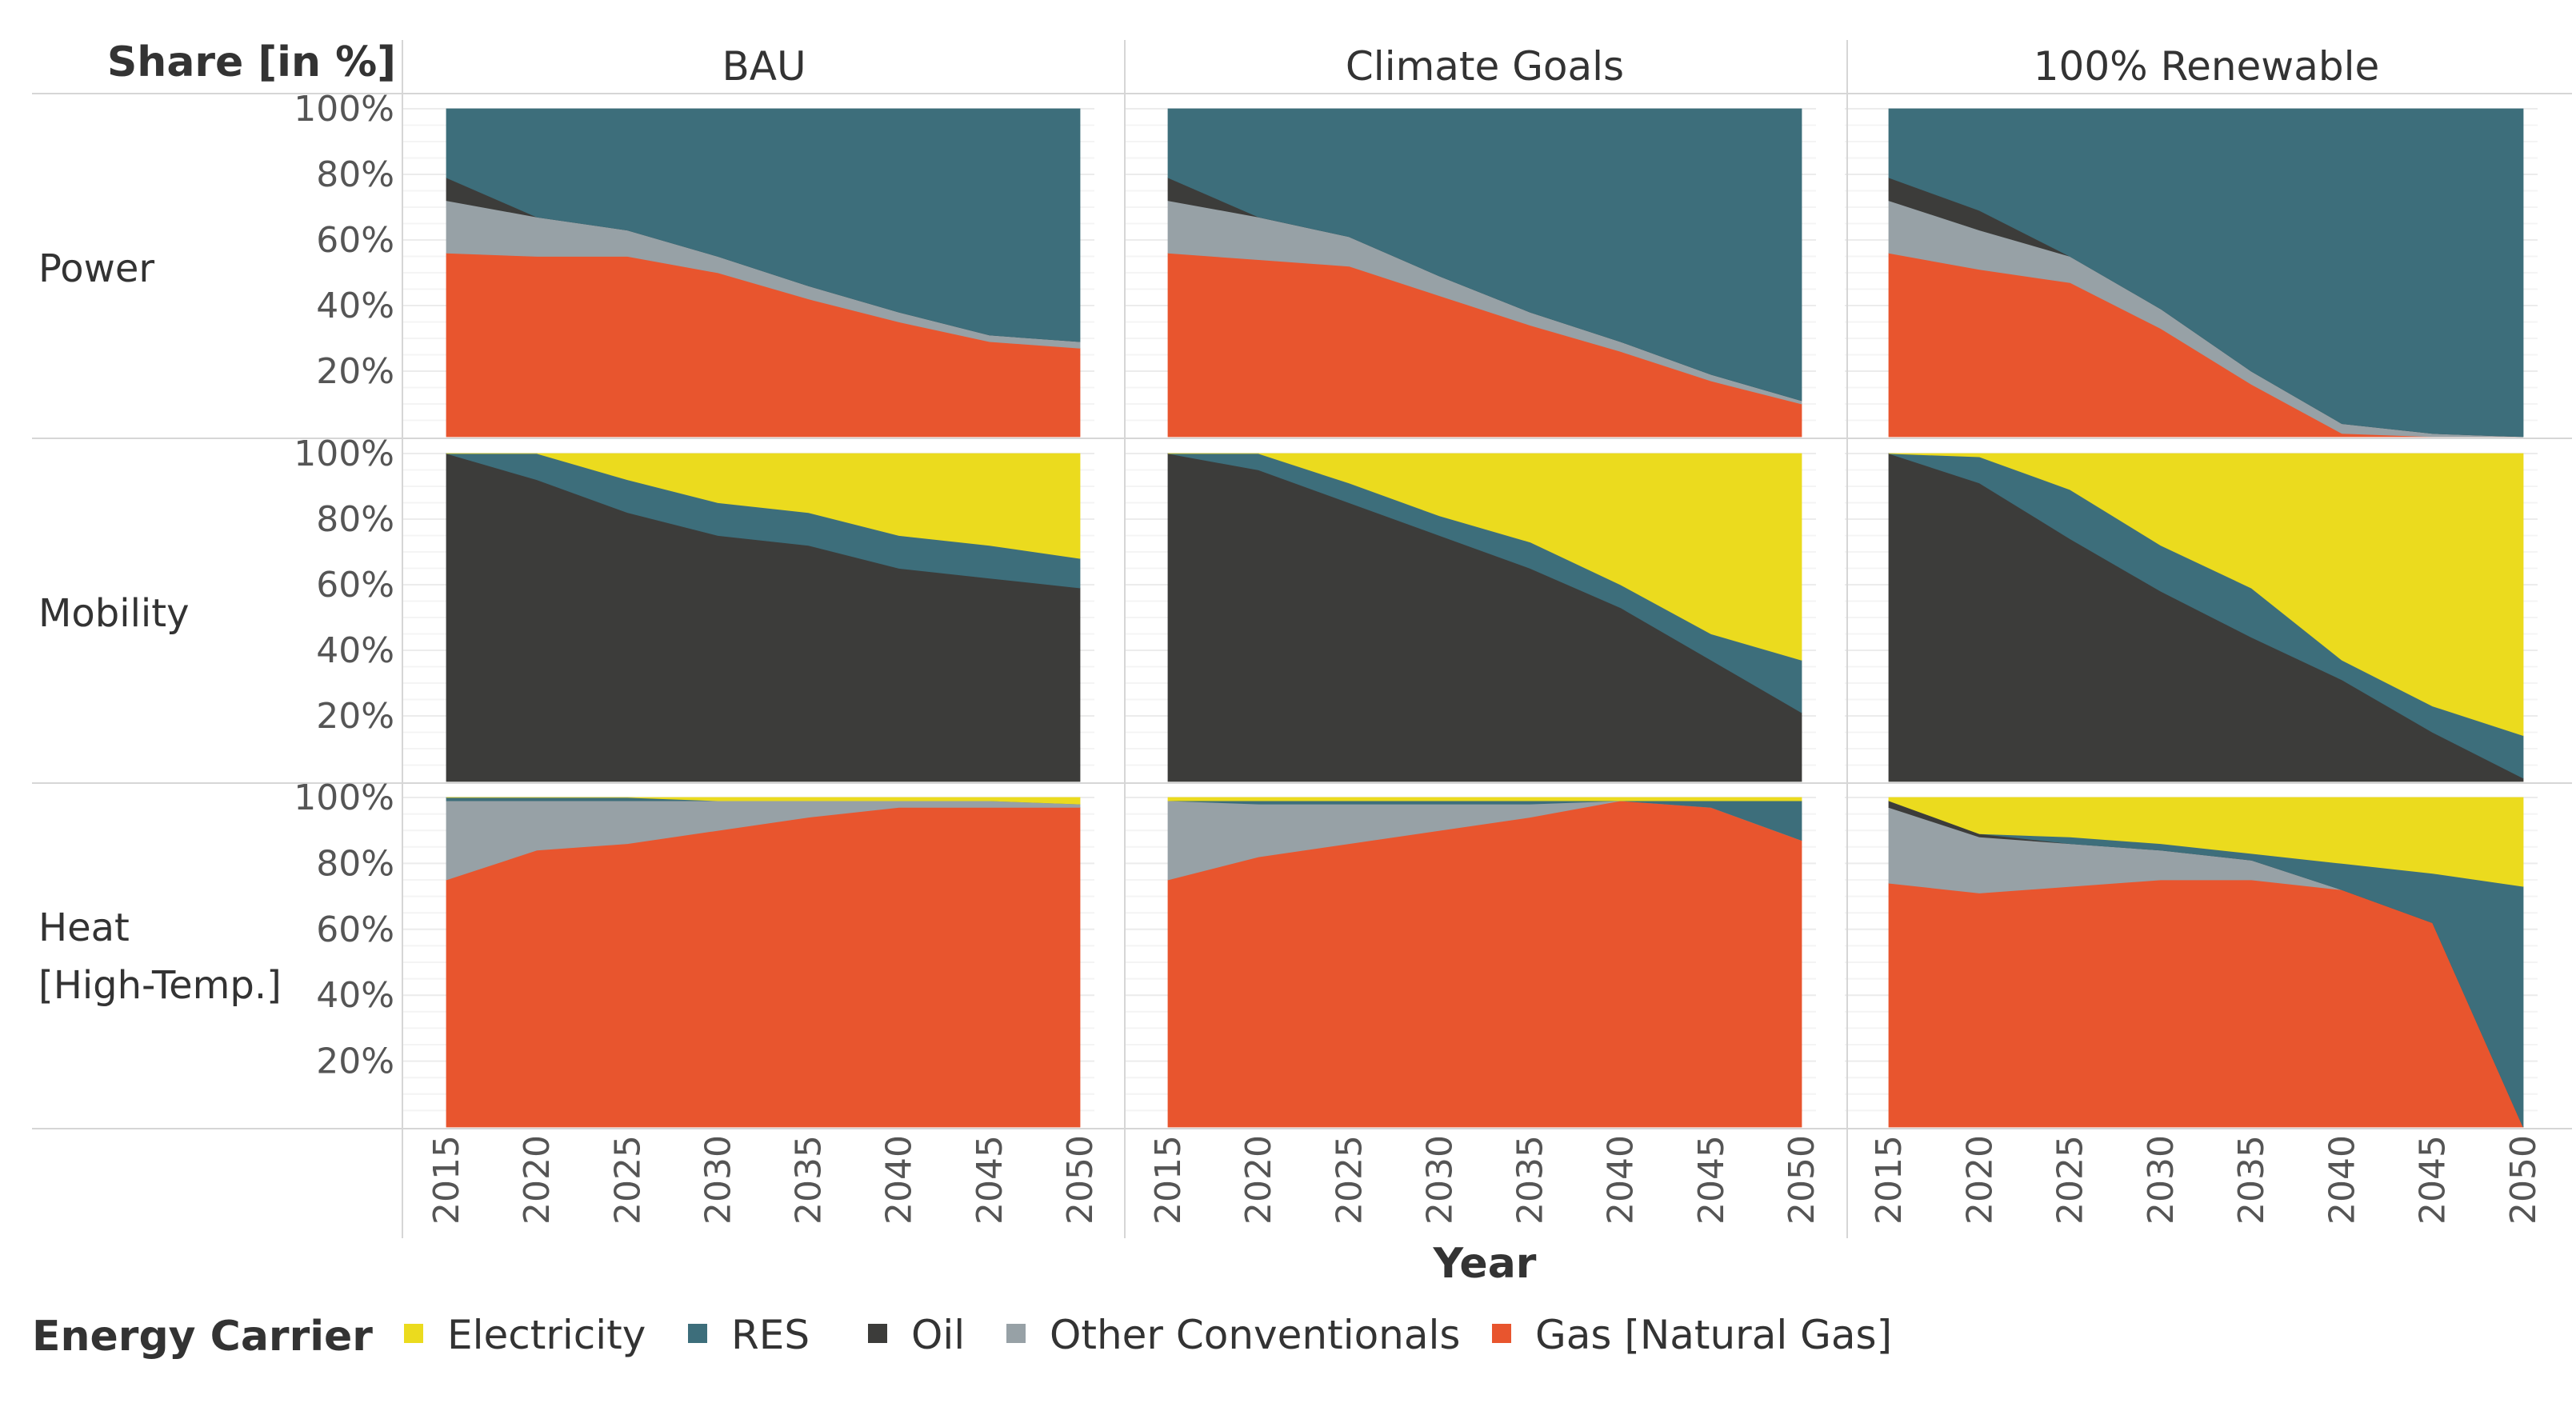 The image size is (2576, 1415). I want to click on x-axis-title: Year, so click(1485, 1264).